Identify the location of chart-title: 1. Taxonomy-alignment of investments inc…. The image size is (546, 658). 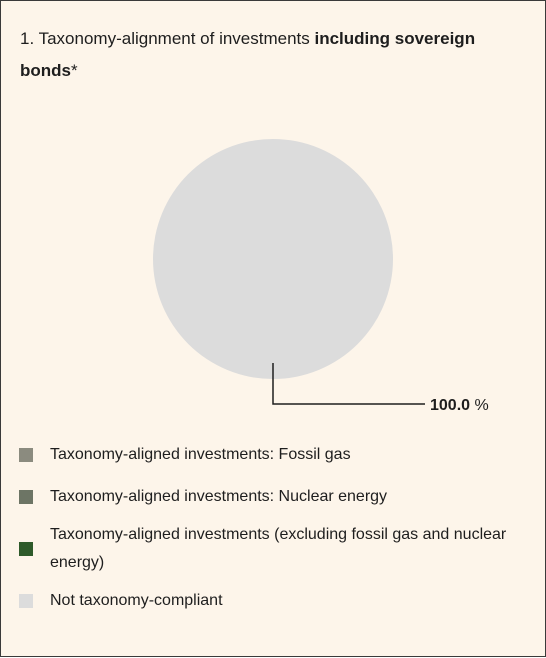
(270, 55).